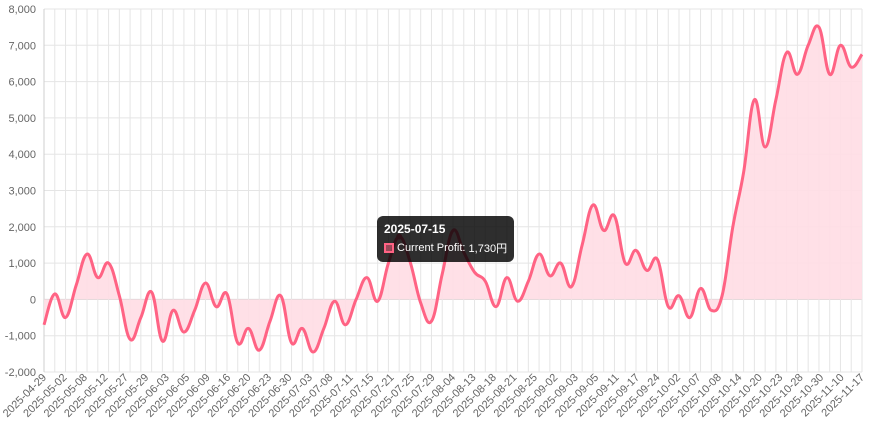  What do you see at coordinates (20, 337) in the screenshot?
I see `y-tick-label: -1,000` at bounding box center [20, 337].